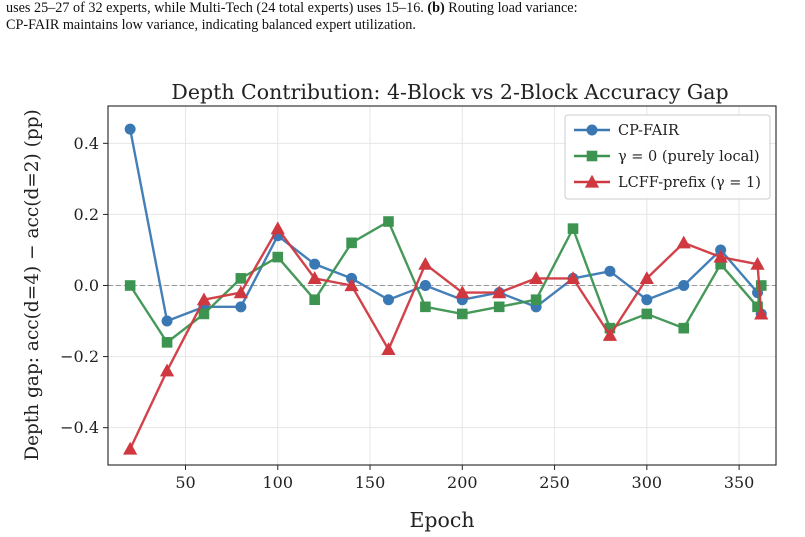  Describe the element at coordinates (277, 482) in the screenshot. I see `x-tick-label: 100` at that location.